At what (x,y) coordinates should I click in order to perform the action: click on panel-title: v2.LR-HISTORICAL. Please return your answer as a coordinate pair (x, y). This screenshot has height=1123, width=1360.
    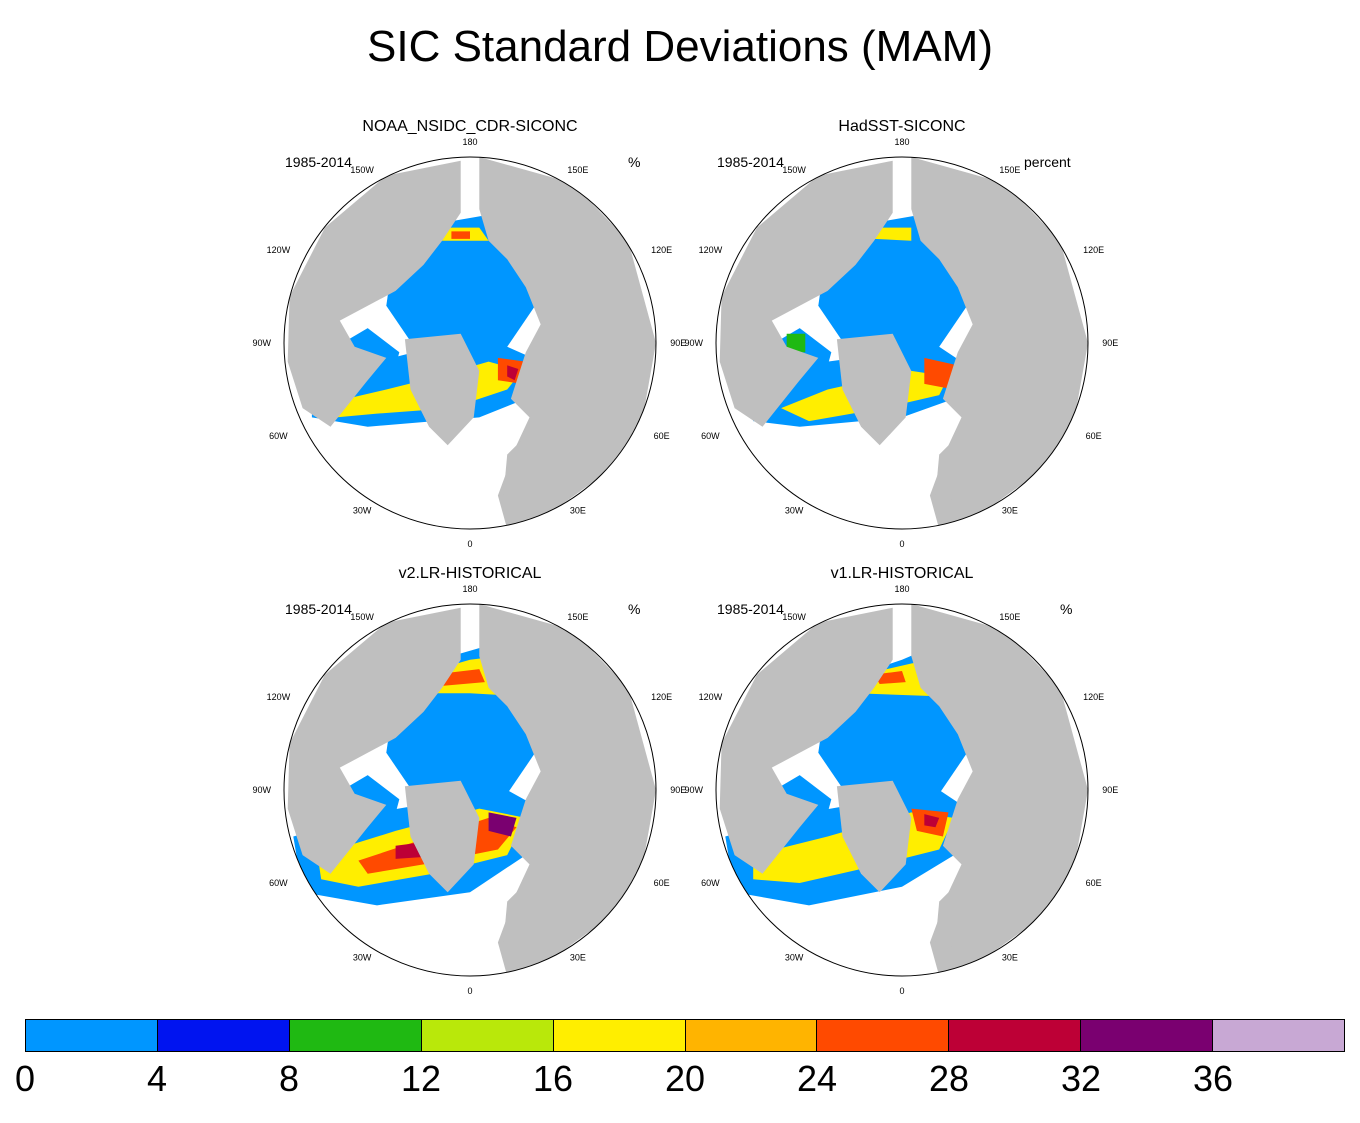
    Looking at the image, I should click on (470, 573).